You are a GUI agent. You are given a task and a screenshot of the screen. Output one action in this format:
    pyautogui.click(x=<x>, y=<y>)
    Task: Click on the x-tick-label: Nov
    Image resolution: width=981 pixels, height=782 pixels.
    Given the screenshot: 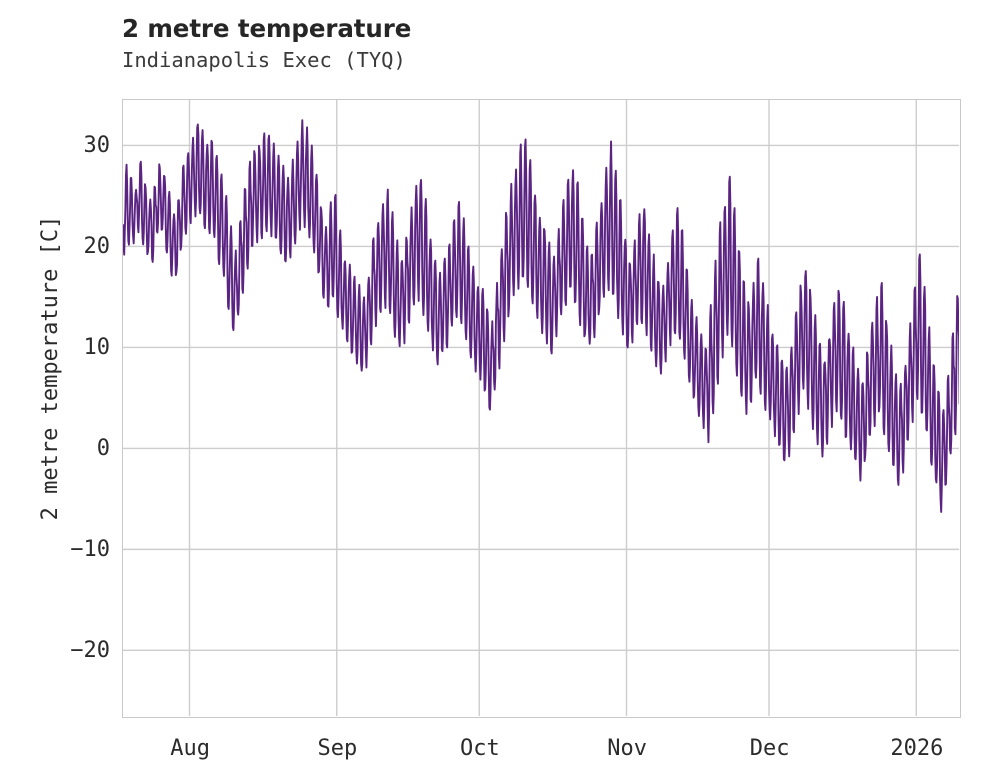 What is the action you would take?
    pyautogui.click(x=627, y=748)
    